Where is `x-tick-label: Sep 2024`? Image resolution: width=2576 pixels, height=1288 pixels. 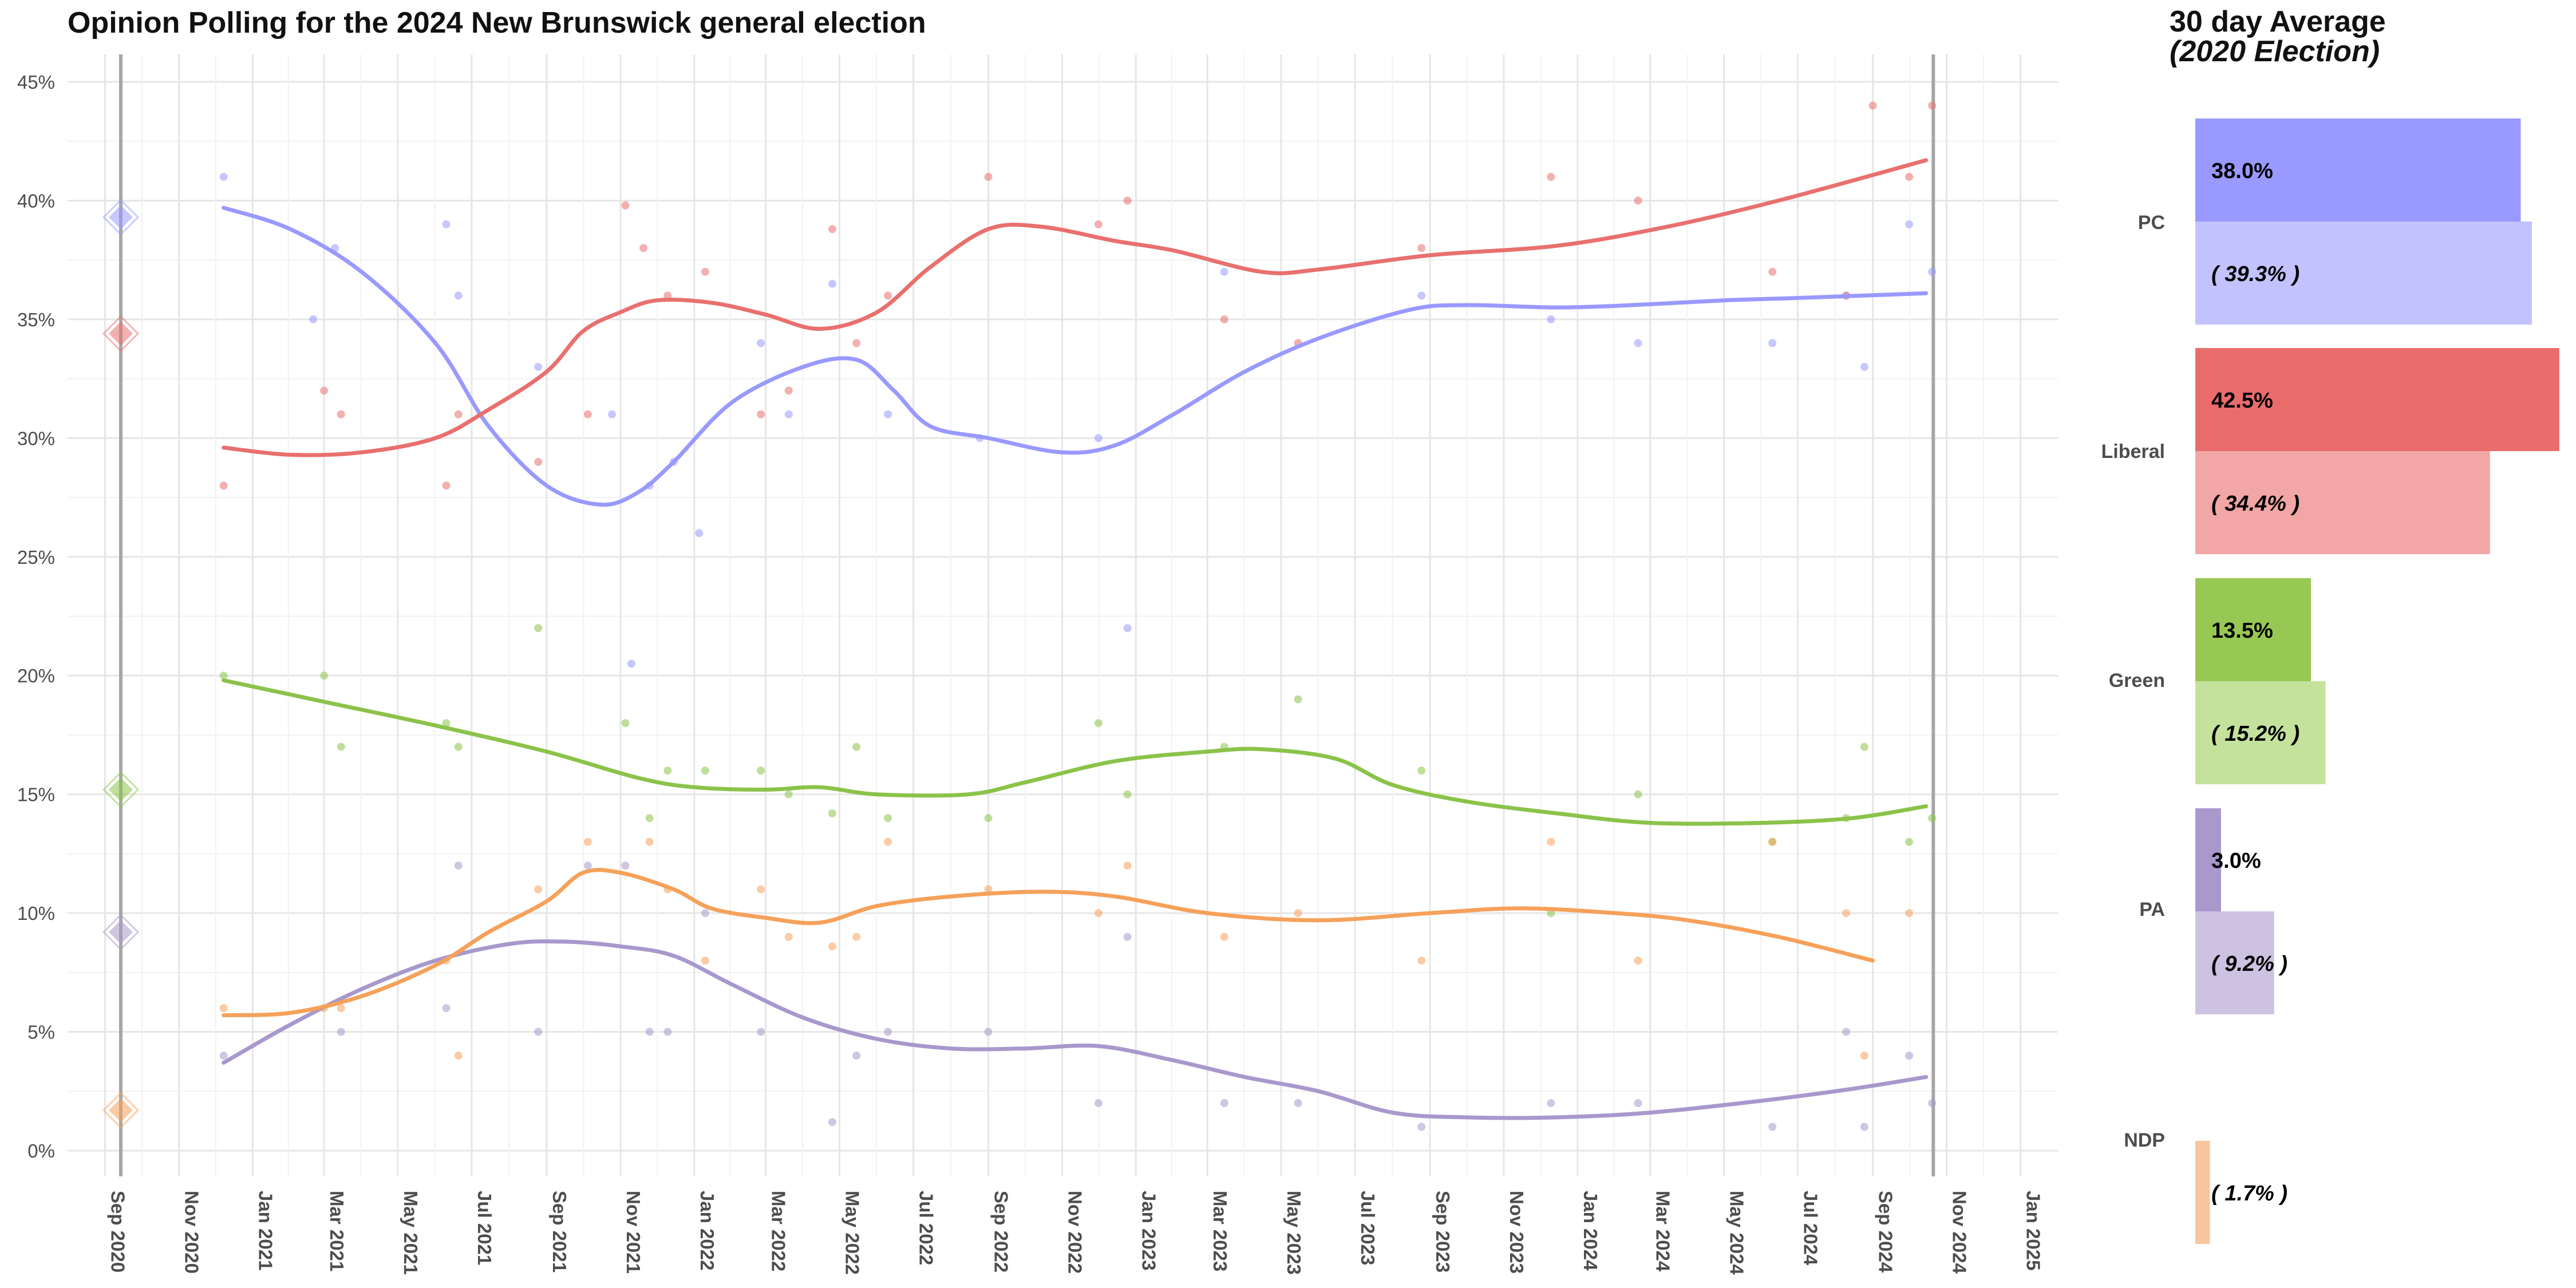
x-tick-label: Sep 2024 is located at coordinates (1886, 1232).